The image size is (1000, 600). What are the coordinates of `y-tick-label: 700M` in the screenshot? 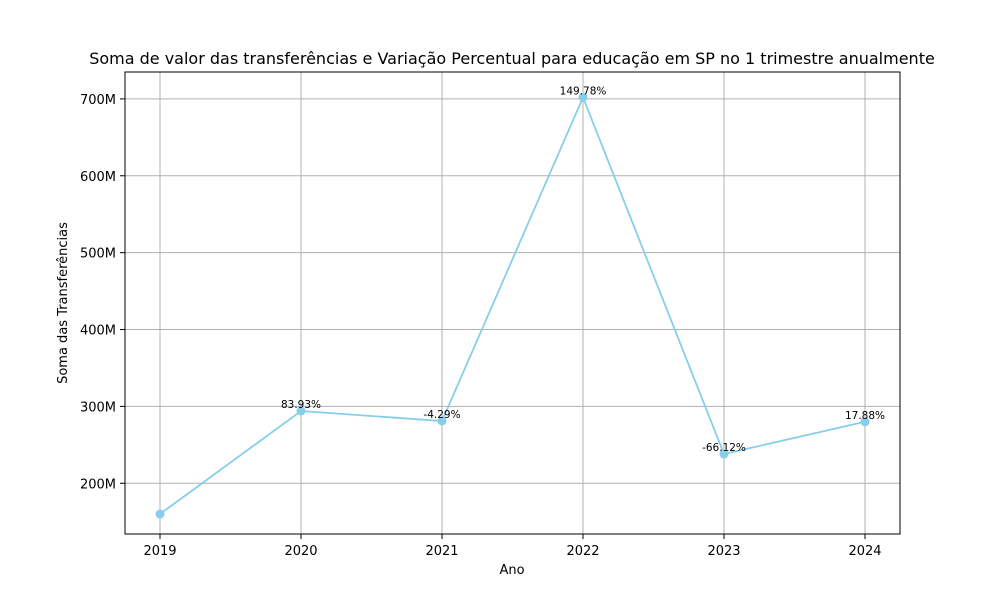 It's located at (98, 100).